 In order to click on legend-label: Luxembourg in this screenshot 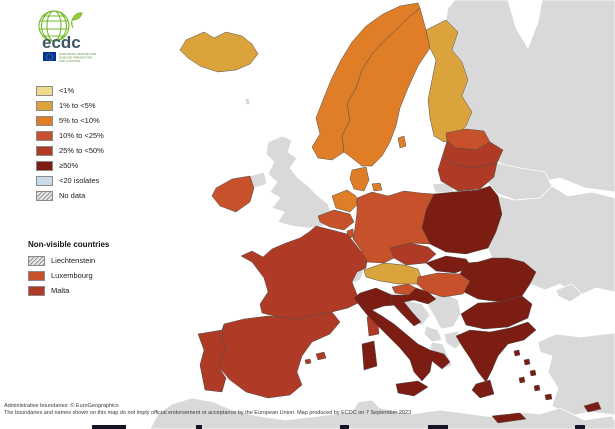, I will do `click(72, 275)`.